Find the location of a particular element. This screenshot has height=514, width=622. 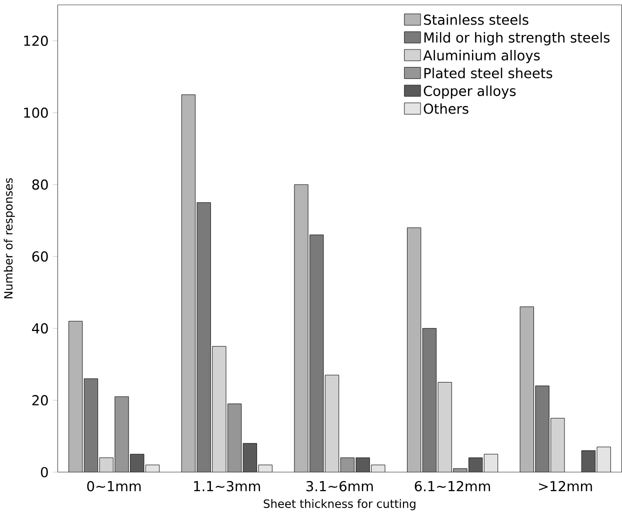

y-tick-label: 60 is located at coordinates (40, 256).